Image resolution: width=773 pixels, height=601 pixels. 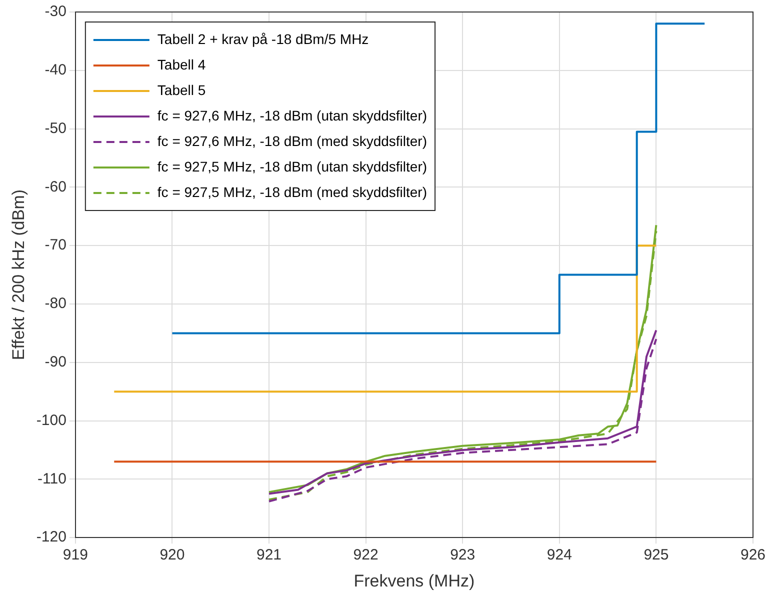 I want to click on y-tick-label: -30, so click(x=55, y=11).